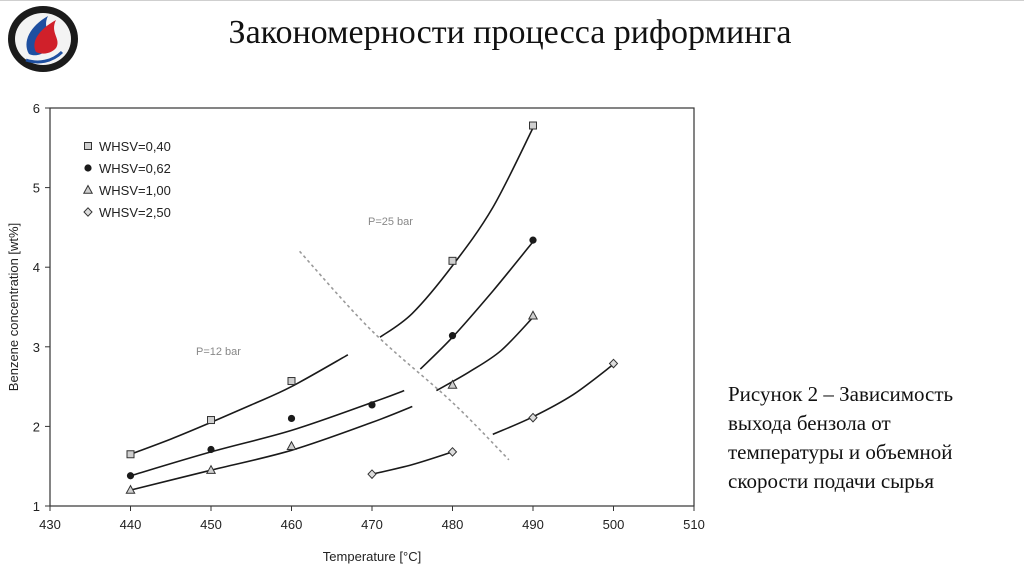 The width and height of the screenshot is (1024, 574). What do you see at coordinates (211, 524) in the screenshot?
I see `x-tick-label: 450` at bounding box center [211, 524].